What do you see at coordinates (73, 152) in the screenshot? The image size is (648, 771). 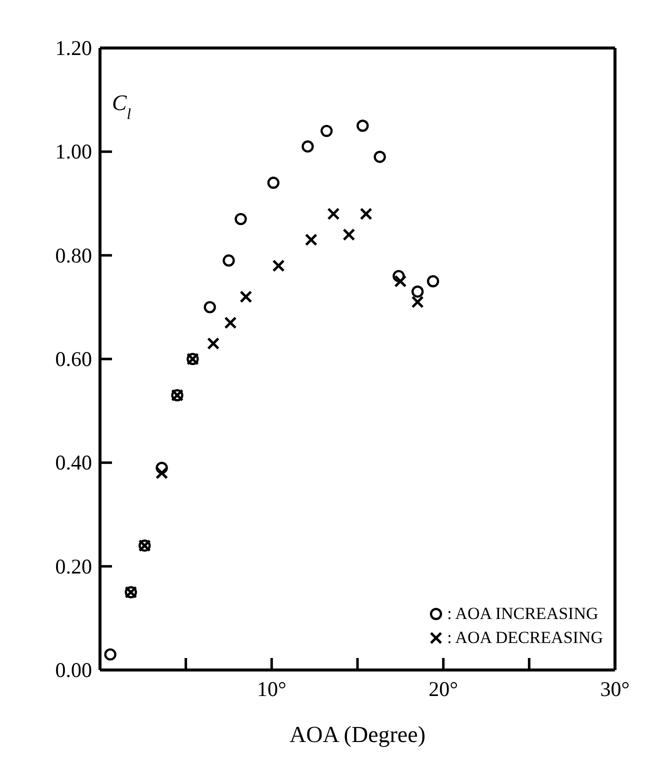 I see `y-tick-label: 1.00` at bounding box center [73, 152].